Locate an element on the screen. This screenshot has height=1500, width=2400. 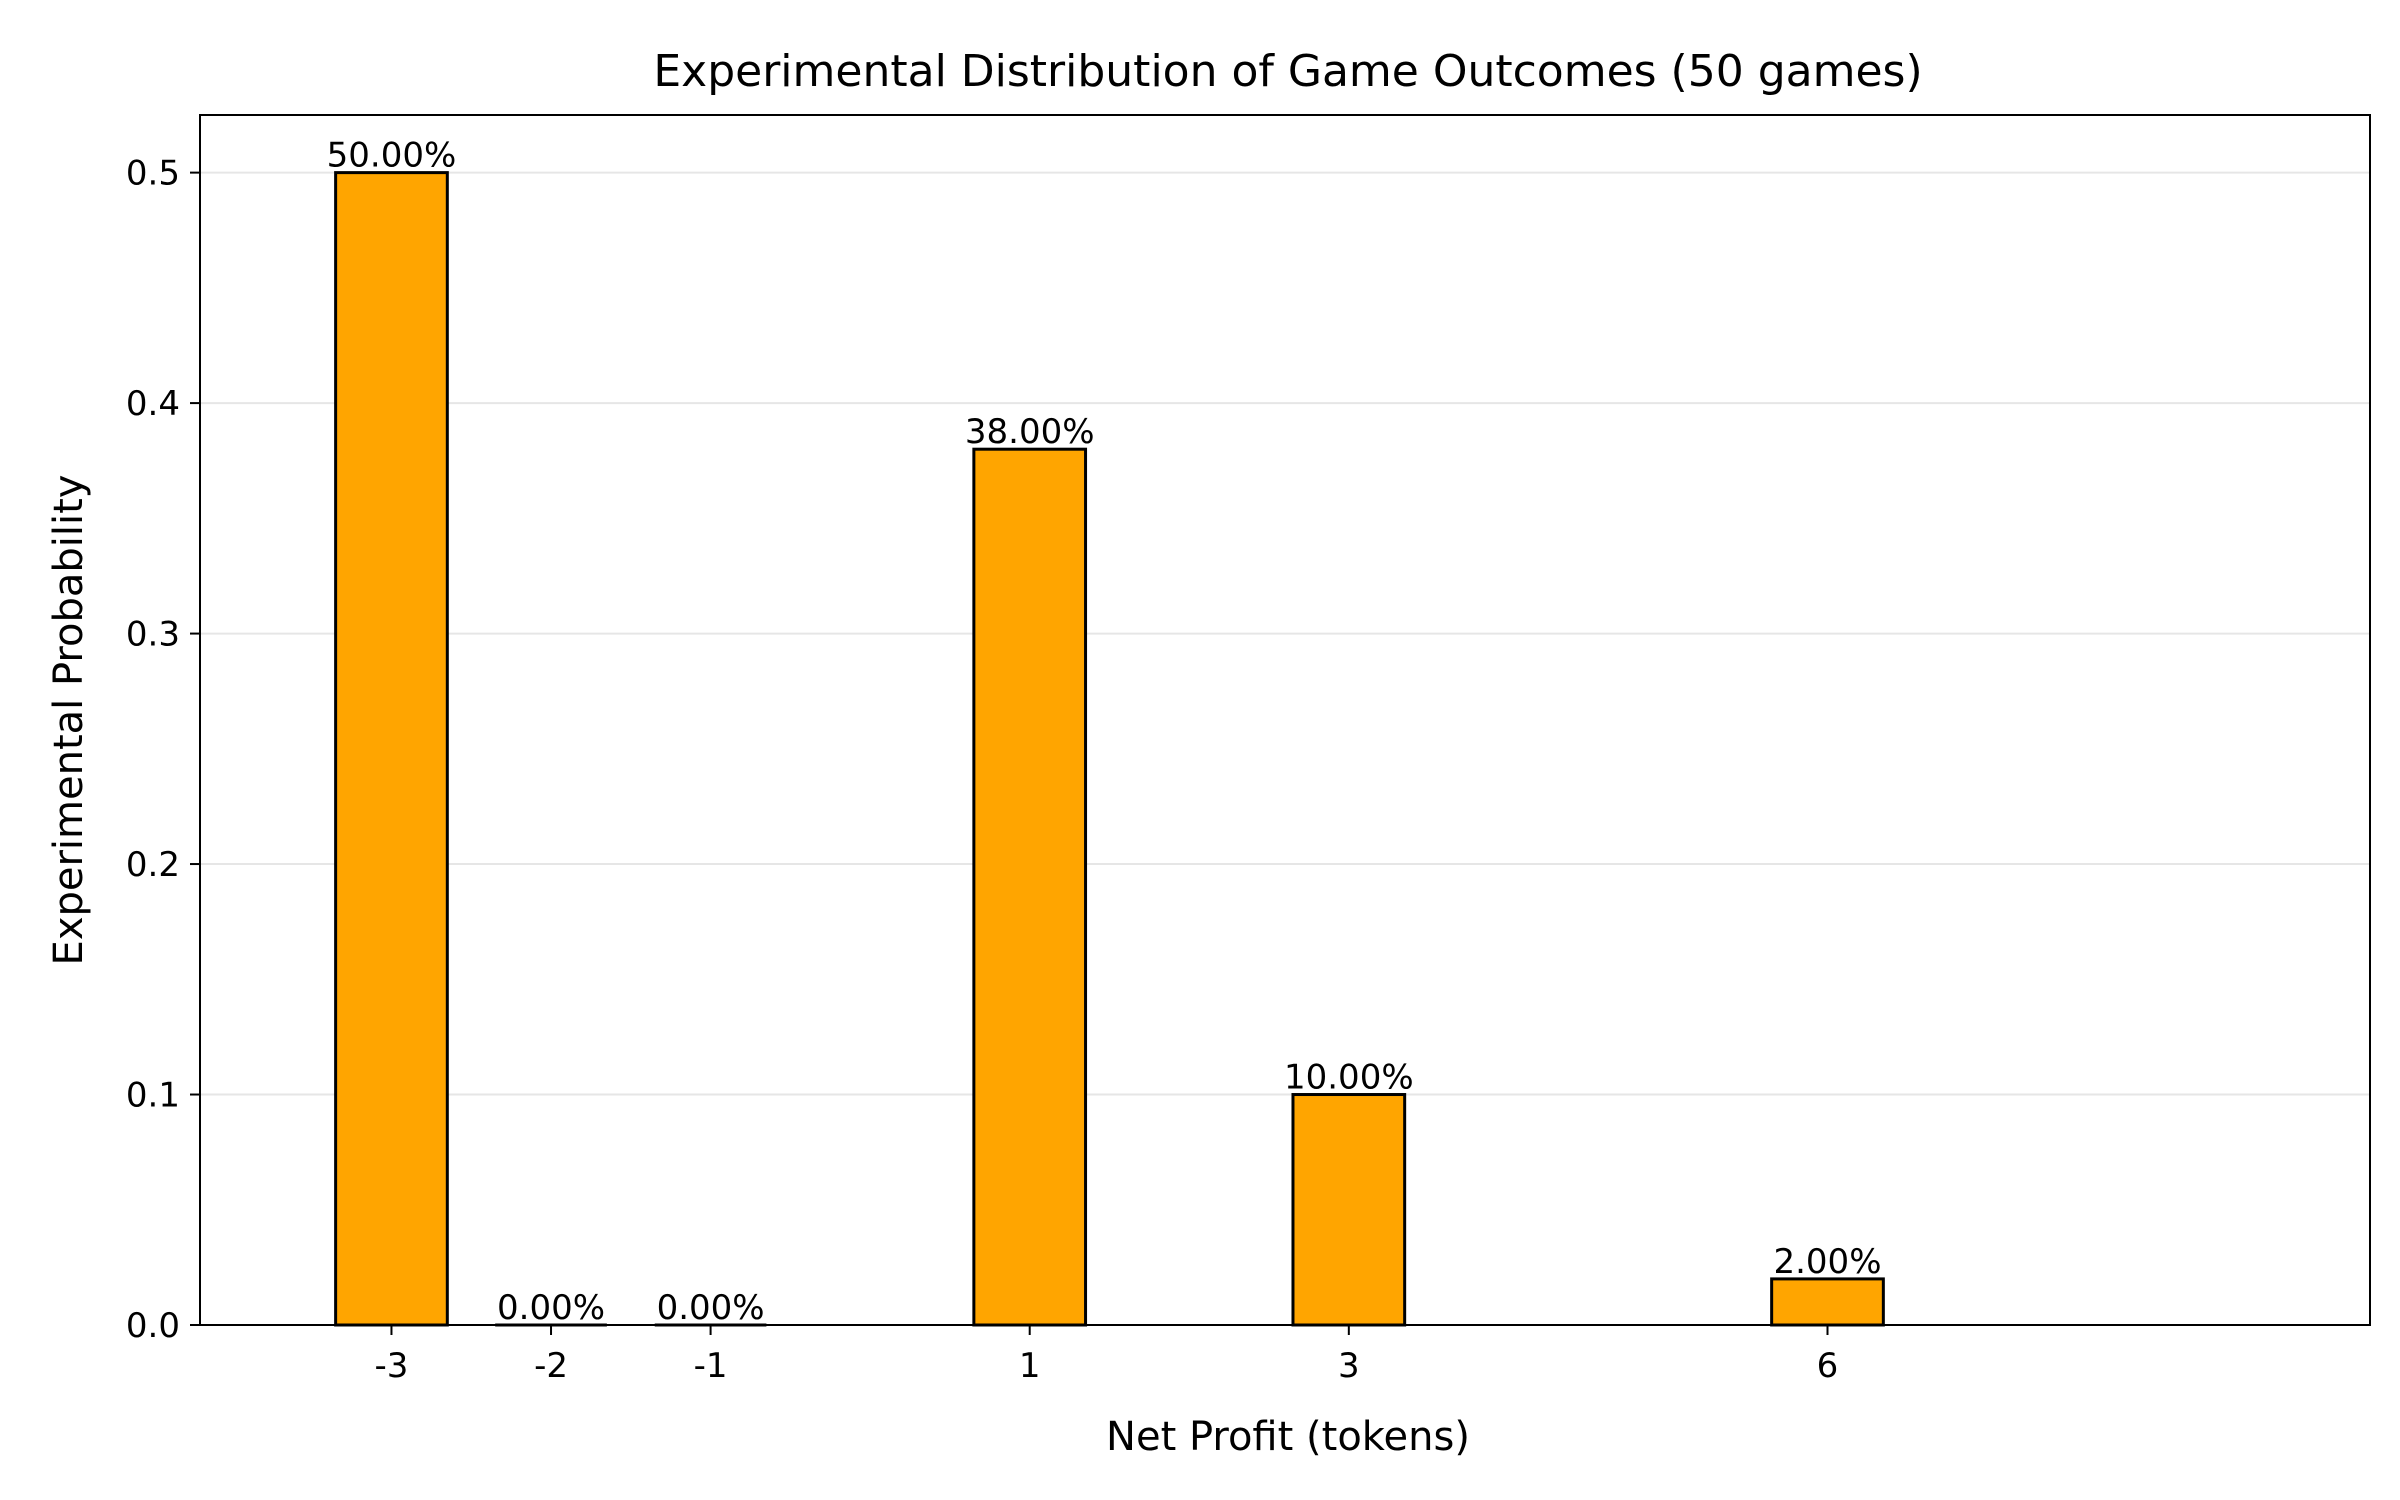
bar-data-label: 38.00% is located at coordinates (1030, 432).